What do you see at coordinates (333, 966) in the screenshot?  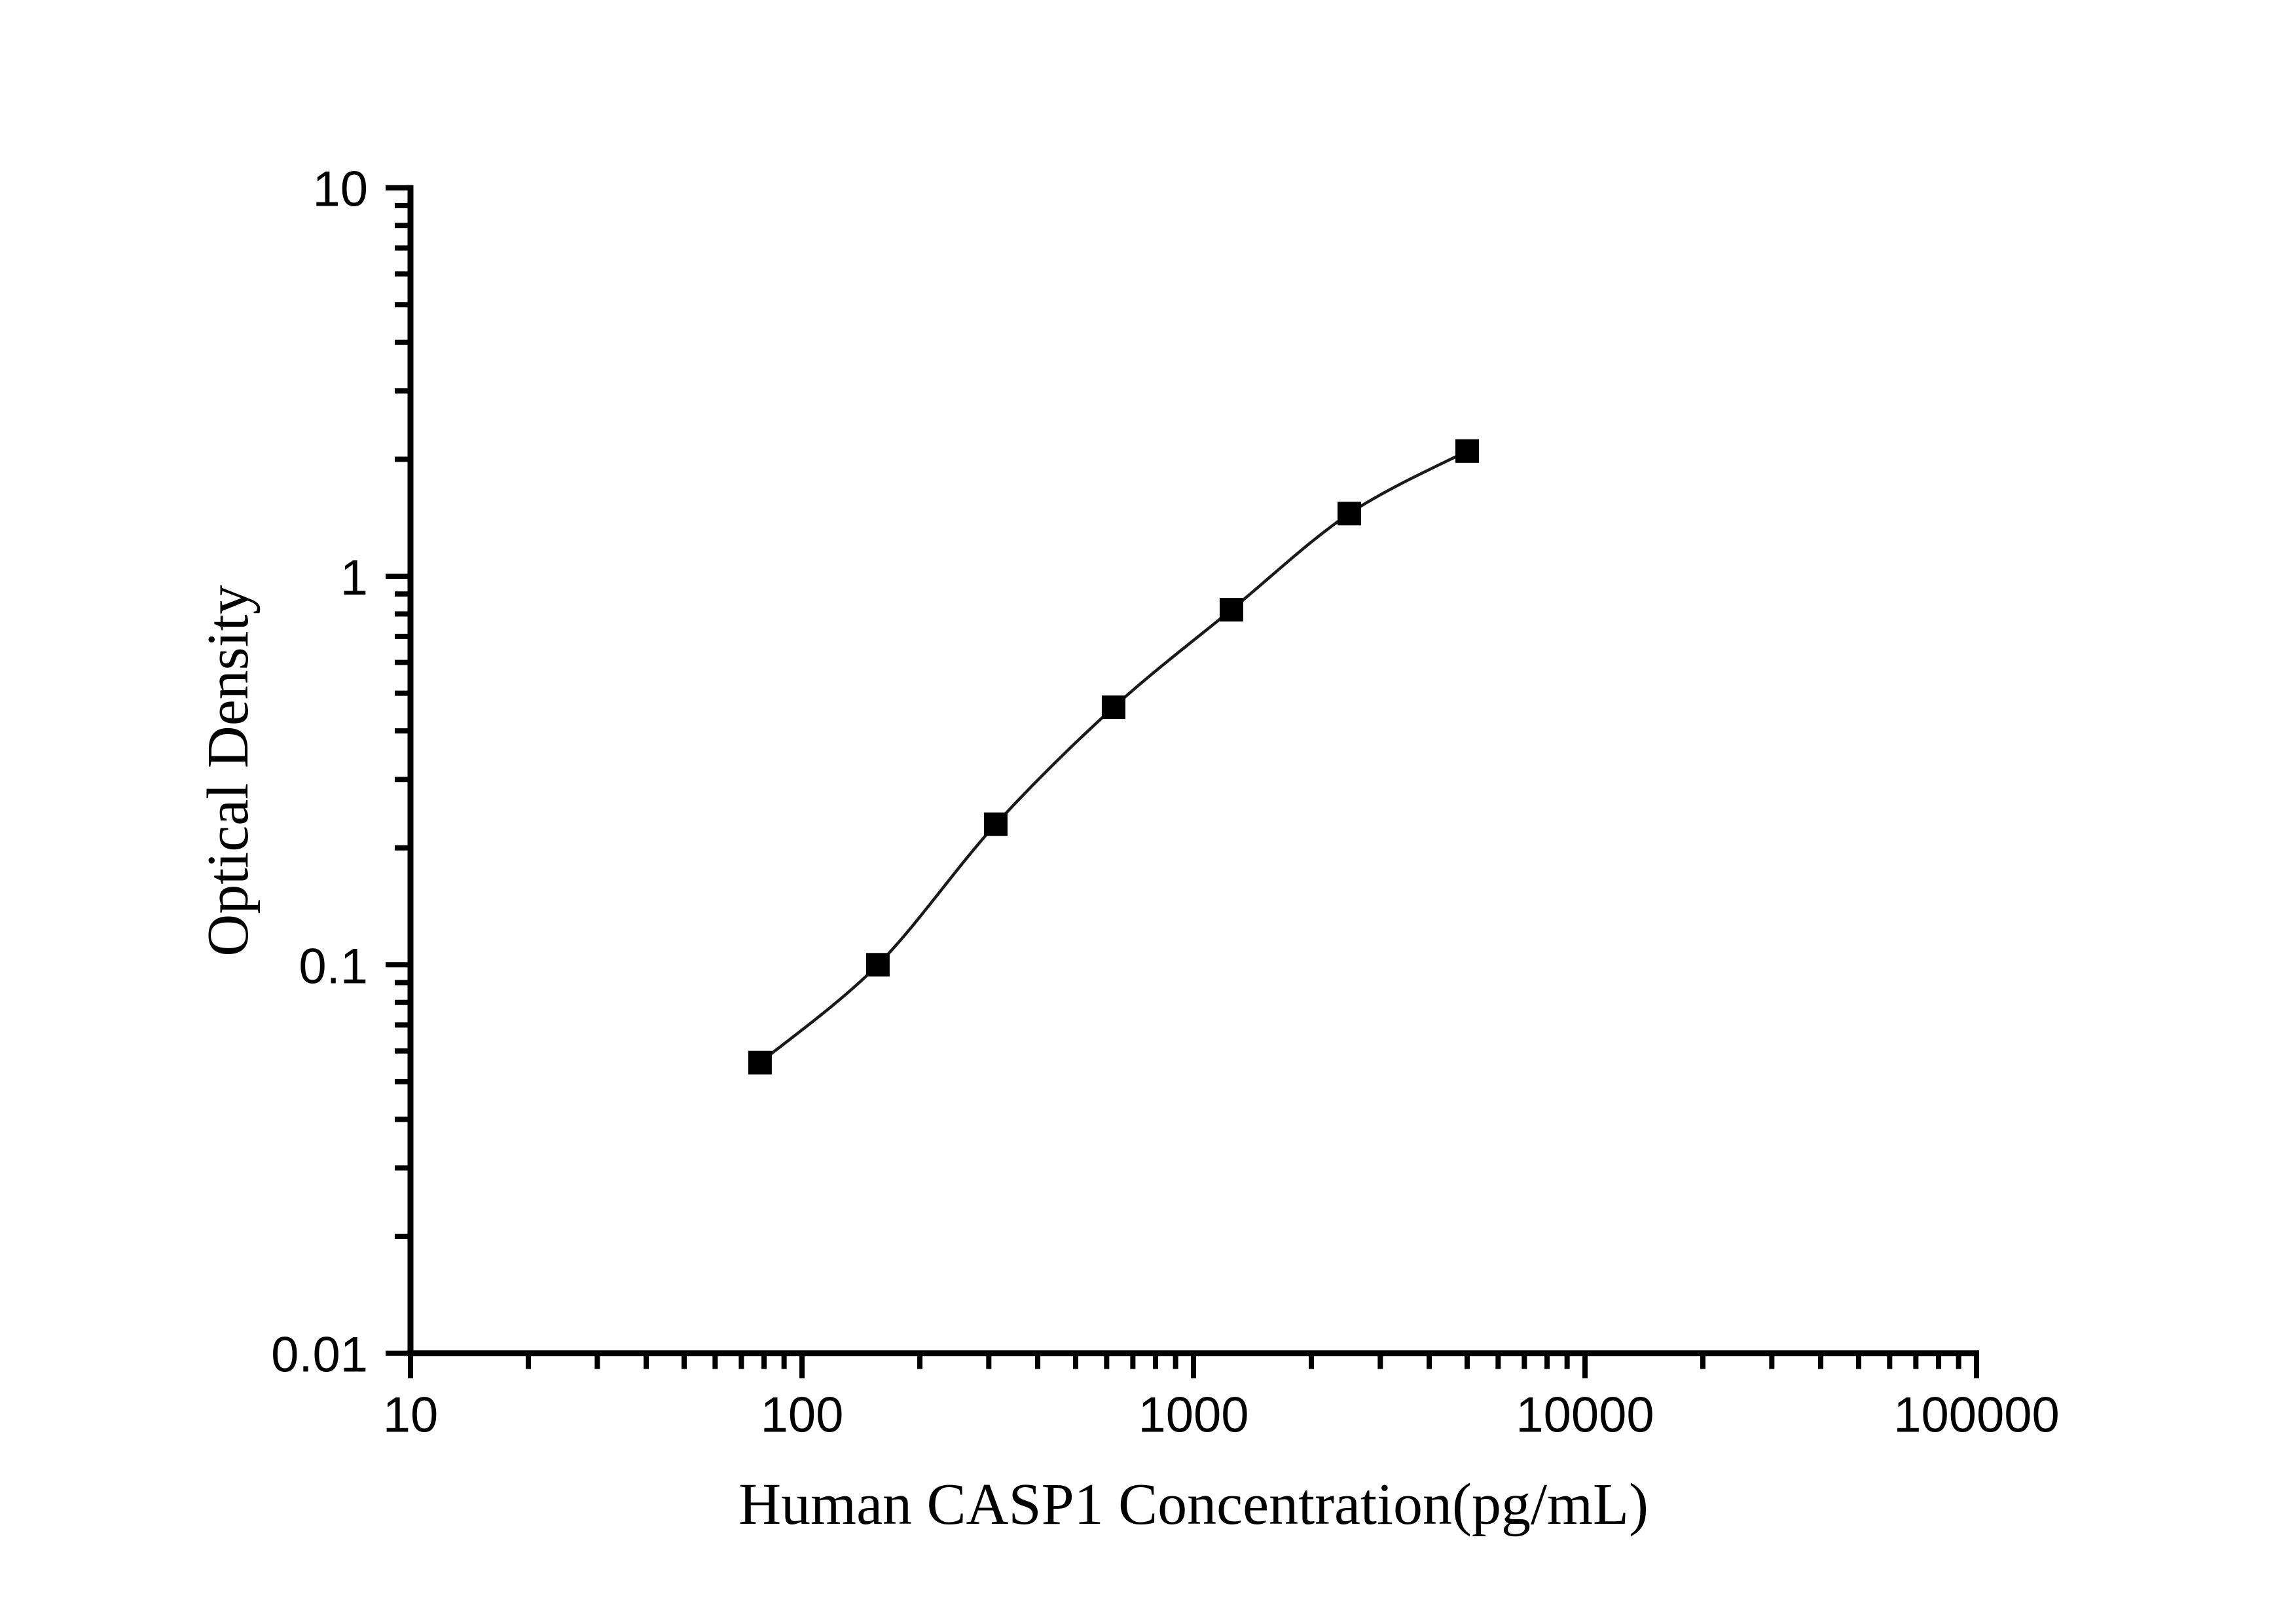 I see `y-tick-label: 0.1` at bounding box center [333, 966].